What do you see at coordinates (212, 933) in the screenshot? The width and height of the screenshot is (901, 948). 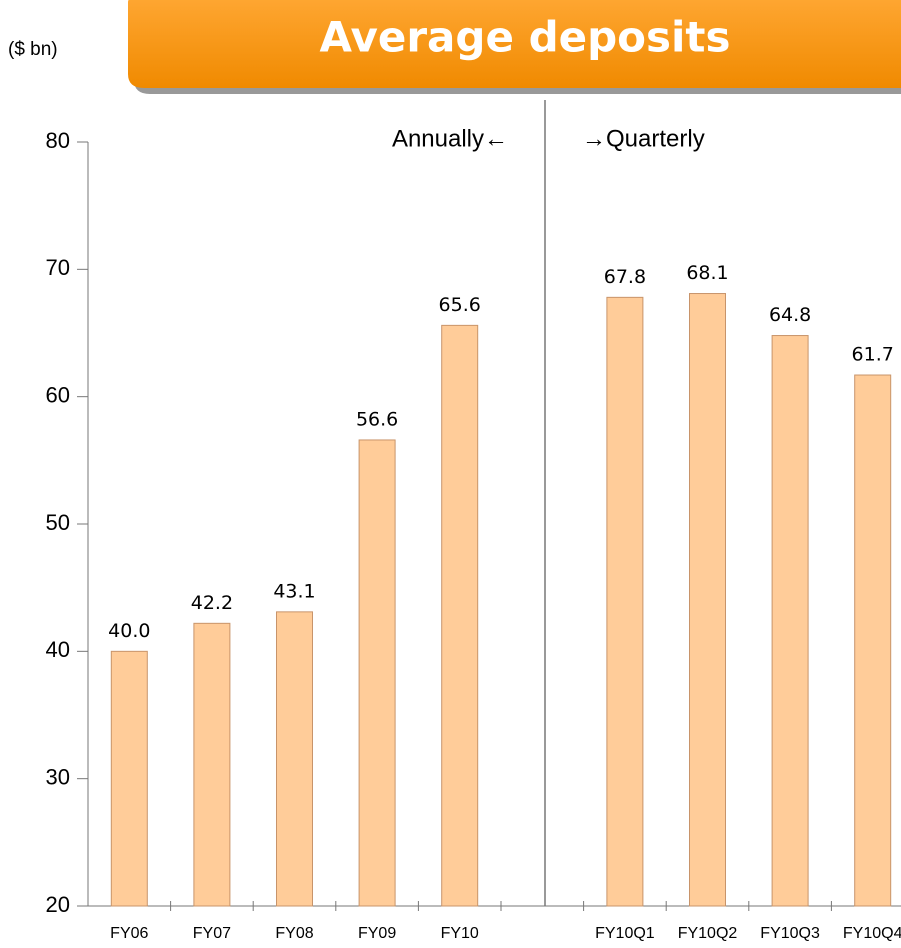 I see `x-tick-label: FY07` at bounding box center [212, 933].